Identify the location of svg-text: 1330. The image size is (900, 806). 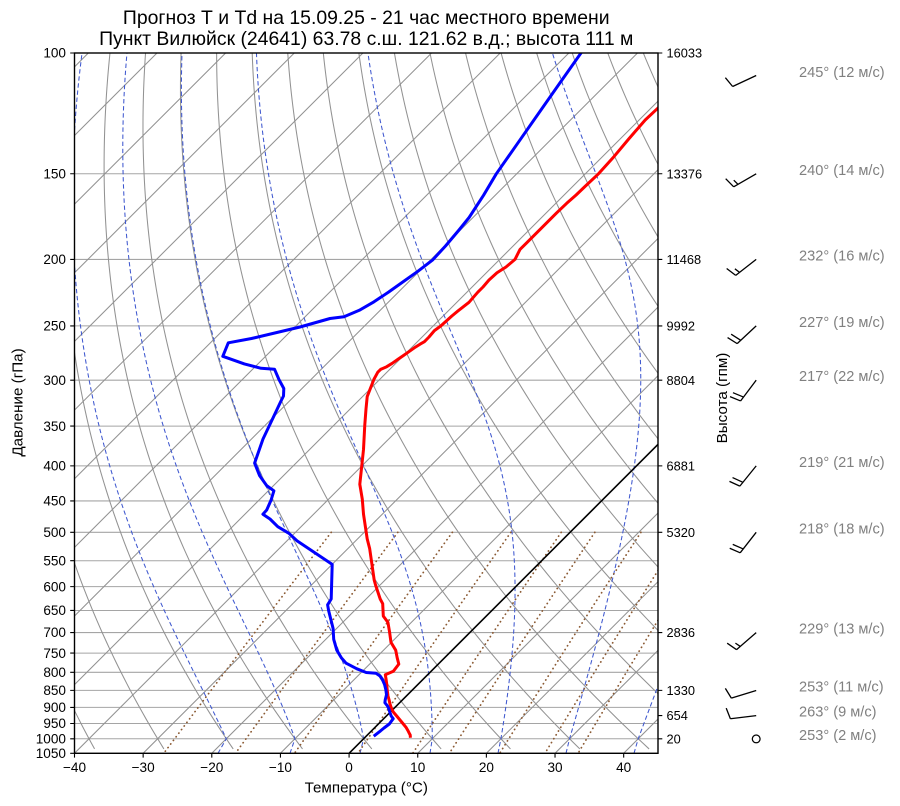
(681, 690).